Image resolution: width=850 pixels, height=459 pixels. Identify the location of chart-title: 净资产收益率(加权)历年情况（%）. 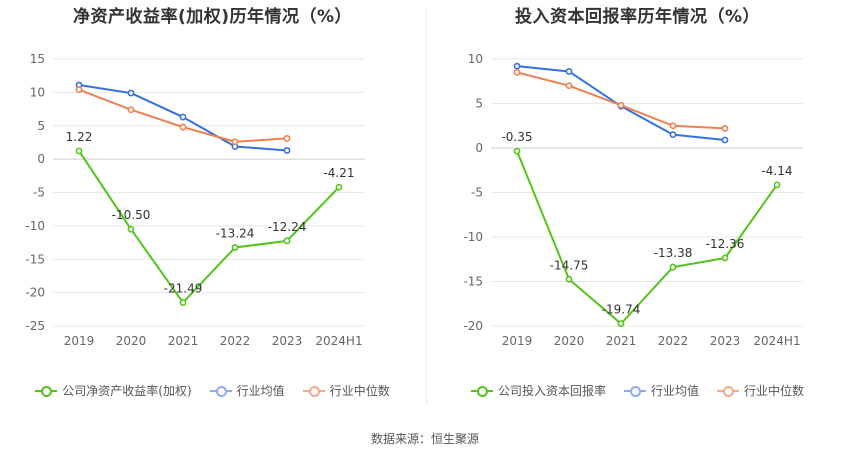
(212, 17).